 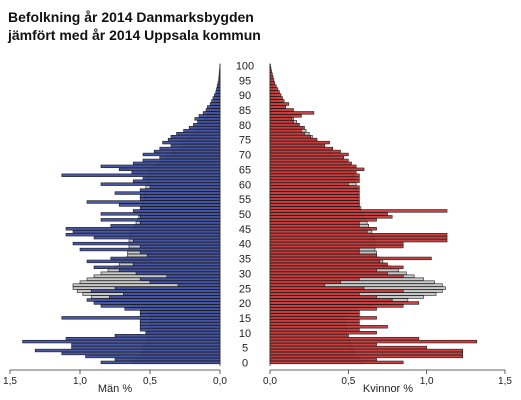 What do you see at coordinates (245, 111) in the screenshot?
I see `age-label: 85` at bounding box center [245, 111].